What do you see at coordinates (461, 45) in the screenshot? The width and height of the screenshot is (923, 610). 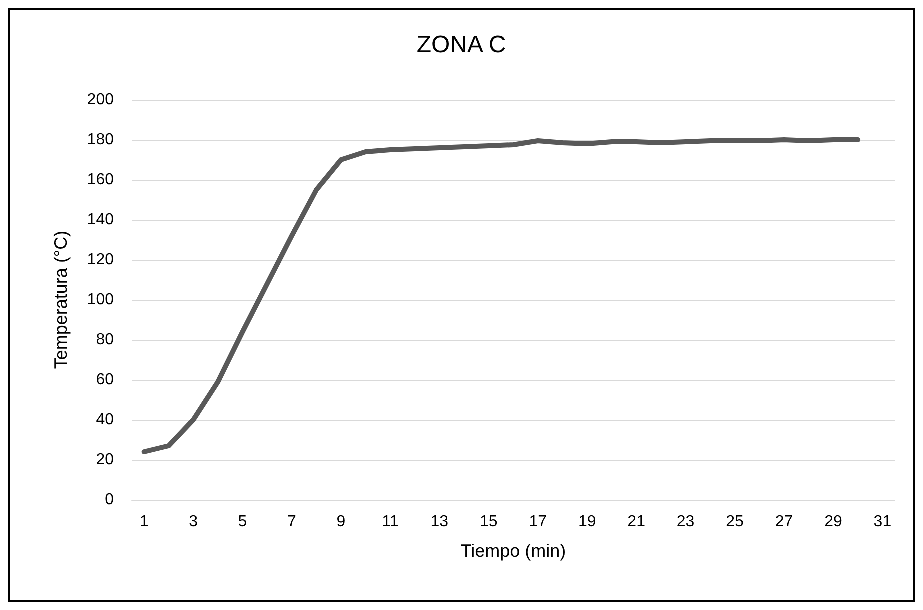 I see `chart-title: ZONA C` at bounding box center [461, 45].